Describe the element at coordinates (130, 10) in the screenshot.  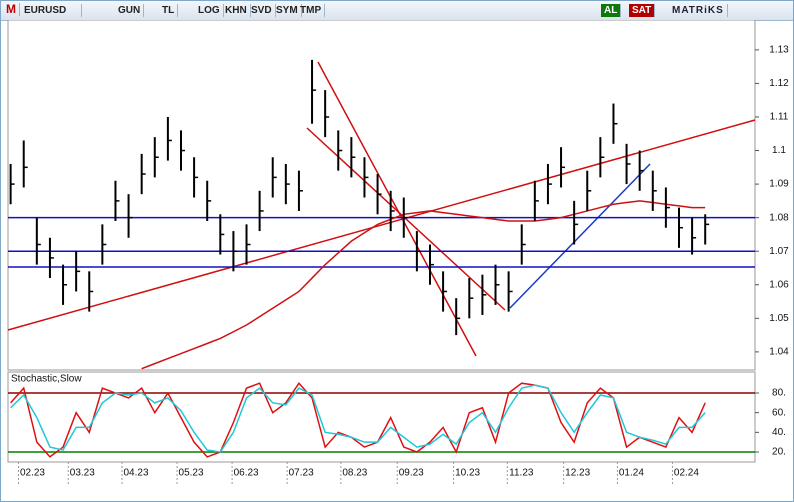
I see `button: GUN` at that location.